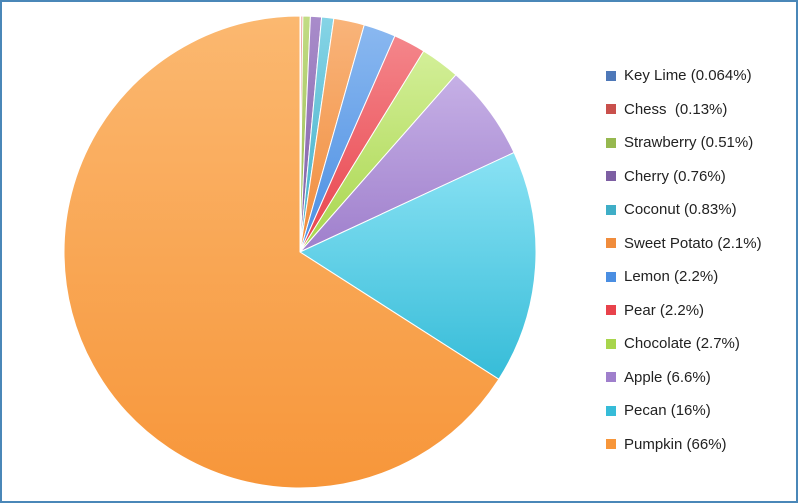  What do you see at coordinates (682, 344) in the screenshot?
I see `legend-label: Chocolate (2.7%)` at bounding box center [682, 344].